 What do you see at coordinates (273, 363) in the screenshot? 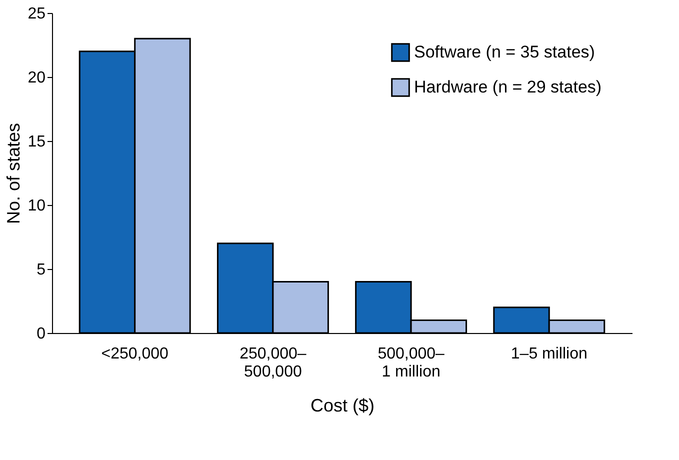
I see `x-tick-label: 250,000– 500,000` at bounding box center [273, 363].